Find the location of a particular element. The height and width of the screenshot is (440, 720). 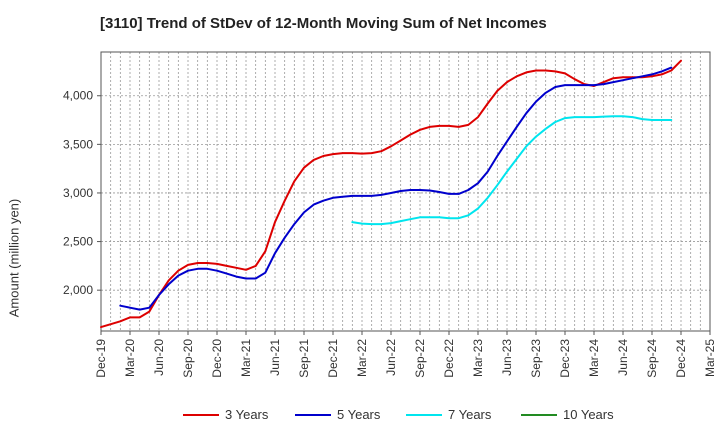

x-tick-label: Jun-22 is located at coordinates (391, 357).